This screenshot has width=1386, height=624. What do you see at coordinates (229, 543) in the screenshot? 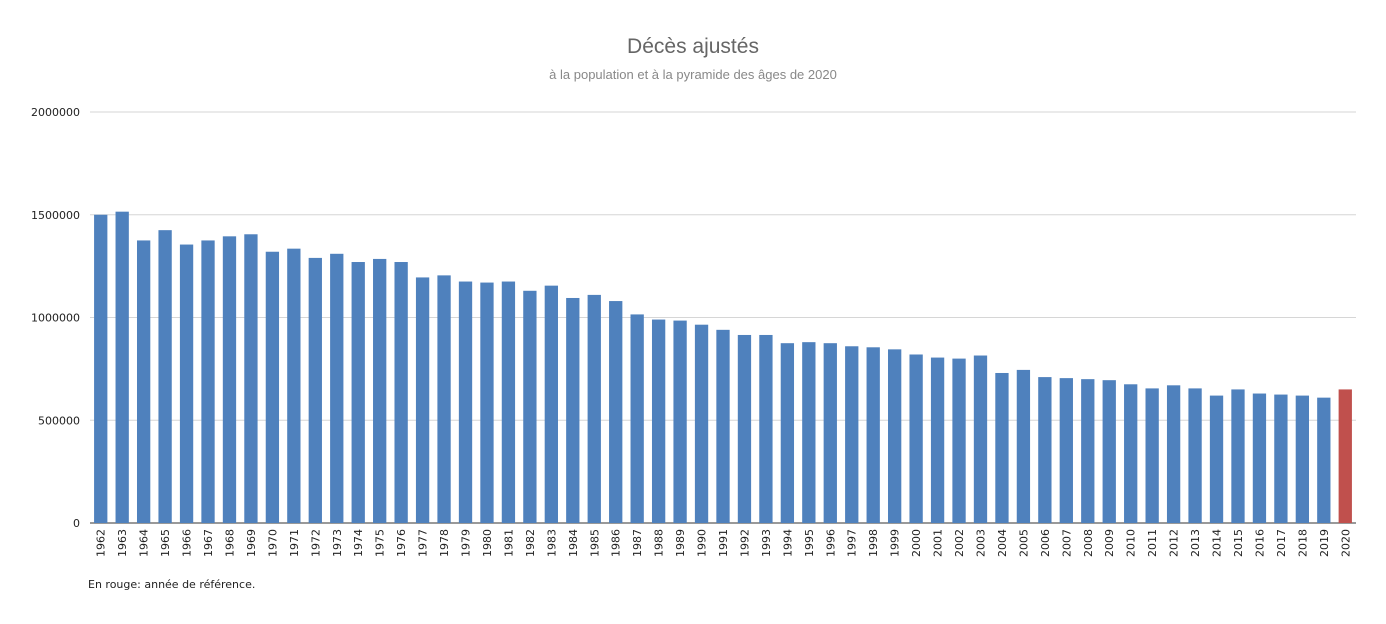
I see `x-tick-label: 1968` at bounding box center [229, 543].